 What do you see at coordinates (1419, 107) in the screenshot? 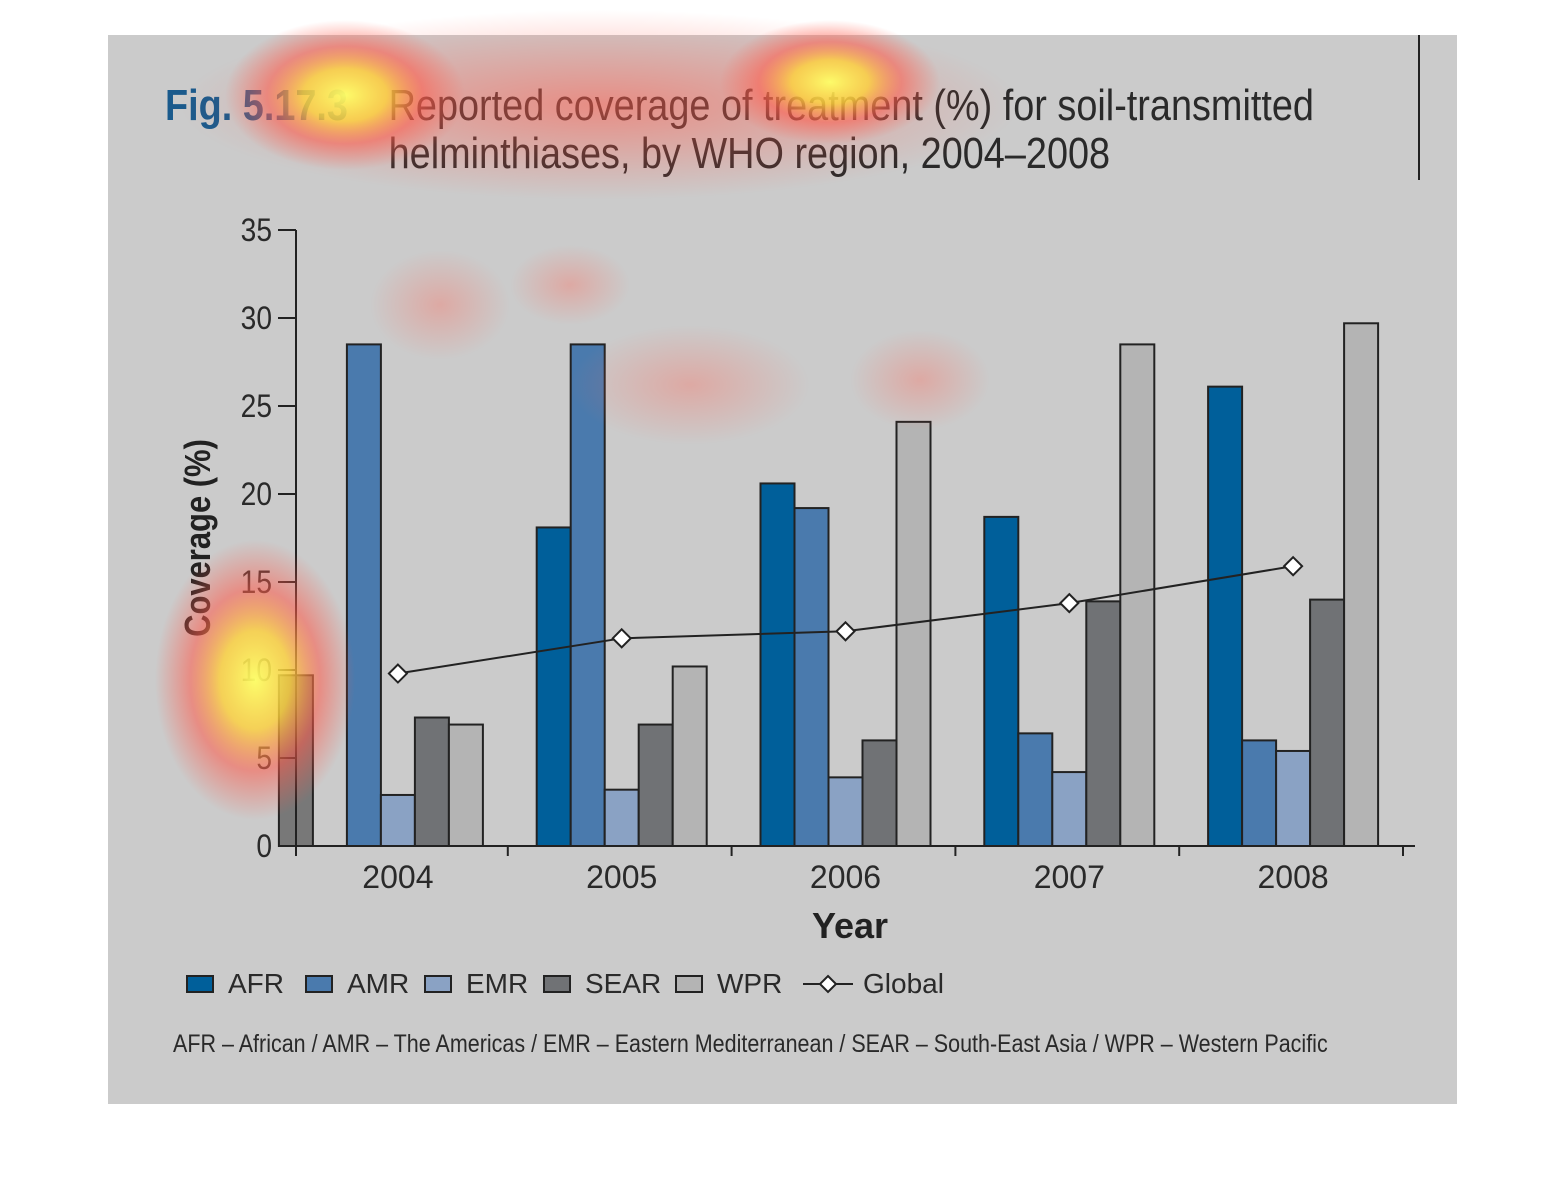
I see `page-rule` at bounding box center [1419, 107].